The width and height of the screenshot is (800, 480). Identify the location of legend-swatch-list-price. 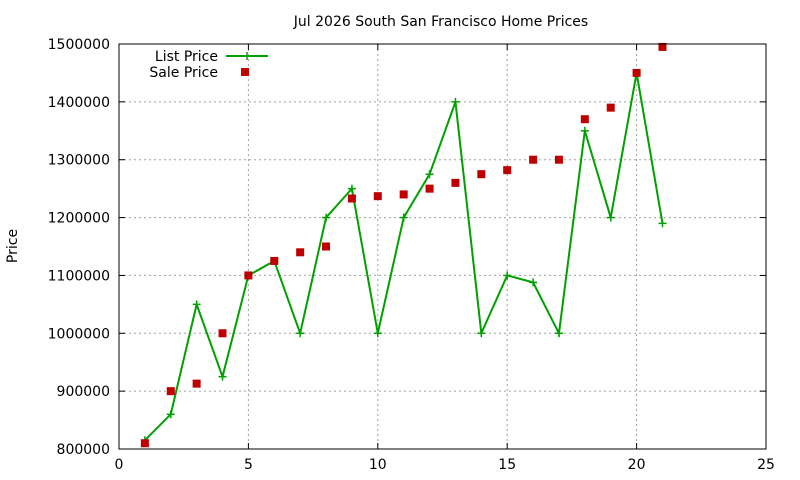
(247, 56).